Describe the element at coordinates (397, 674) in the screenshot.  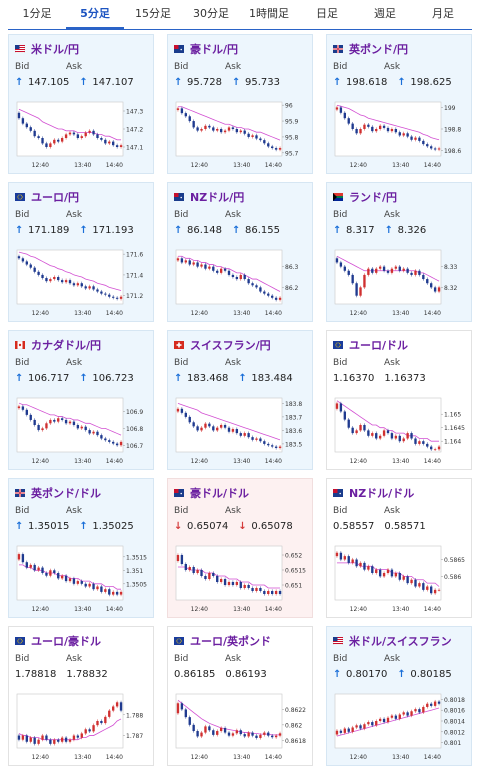
I see `bid-ask-values: ↑ 0.80170 ↑ 0.80185` at that location.